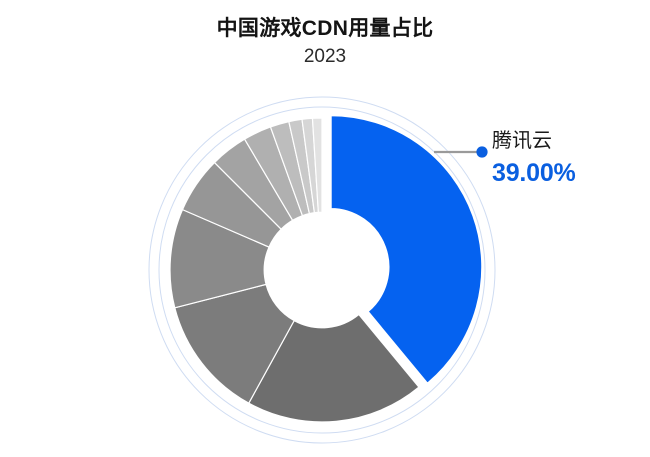 The height and width of the screenshot is (457, 650). I want to click on chart-header: 中国游戏CDN用量占比 2023, so click(325, 43).